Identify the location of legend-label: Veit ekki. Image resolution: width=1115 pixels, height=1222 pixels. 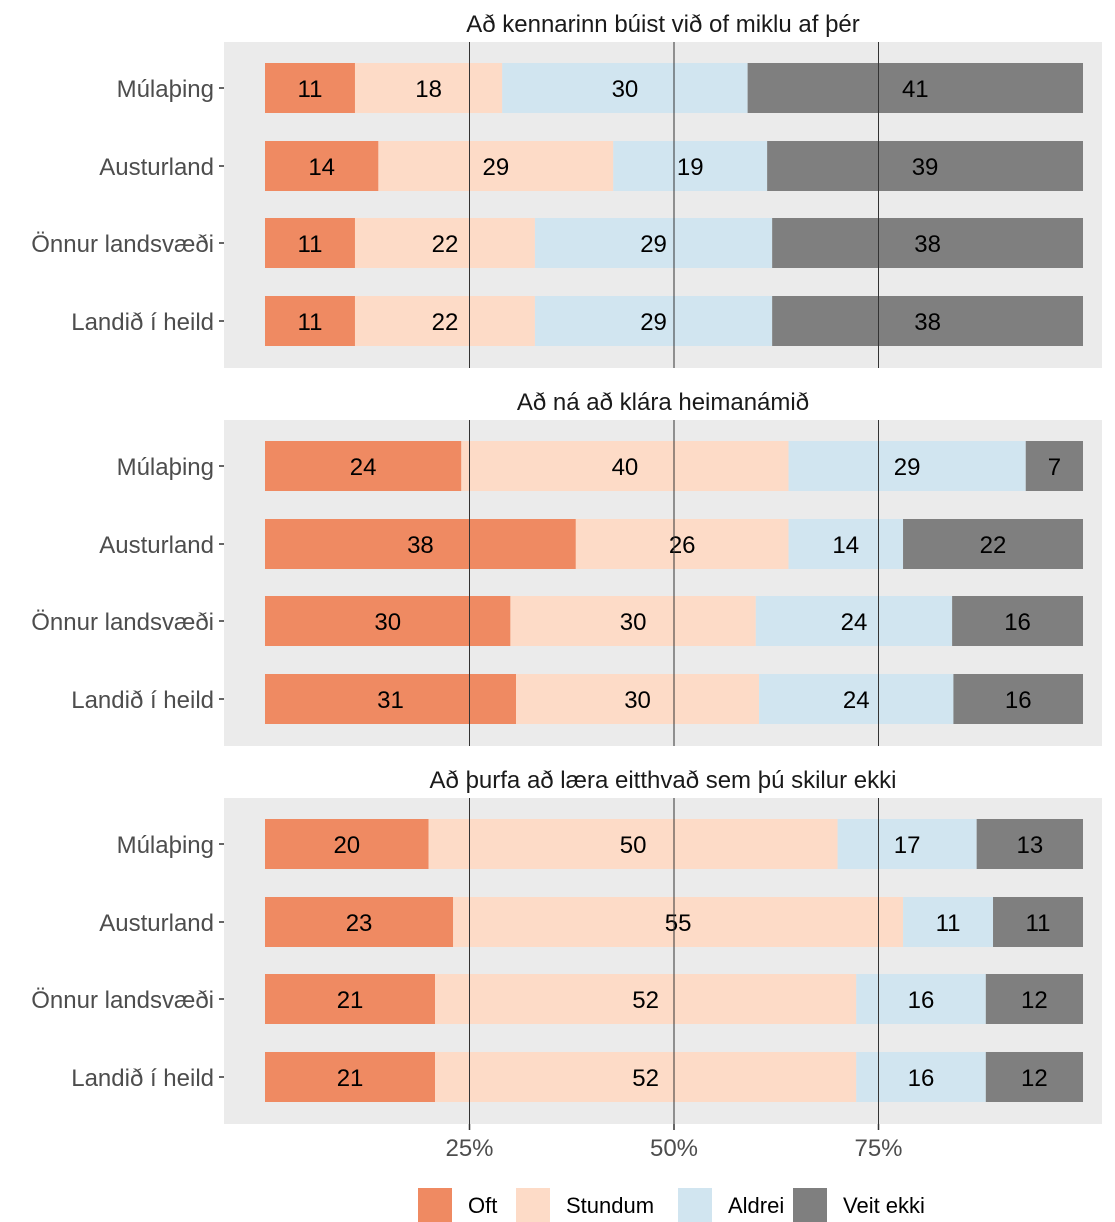
(884, 1205).